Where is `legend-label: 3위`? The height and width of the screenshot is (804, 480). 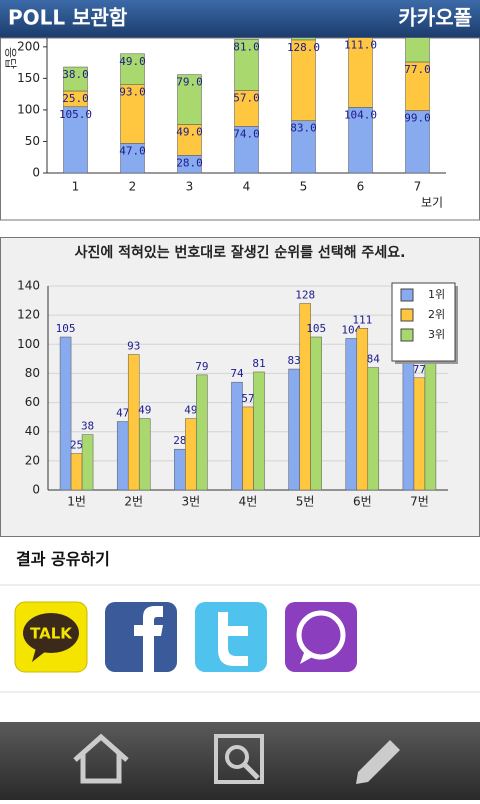
legend-label: 3위 is located at coordinates (436, 334).